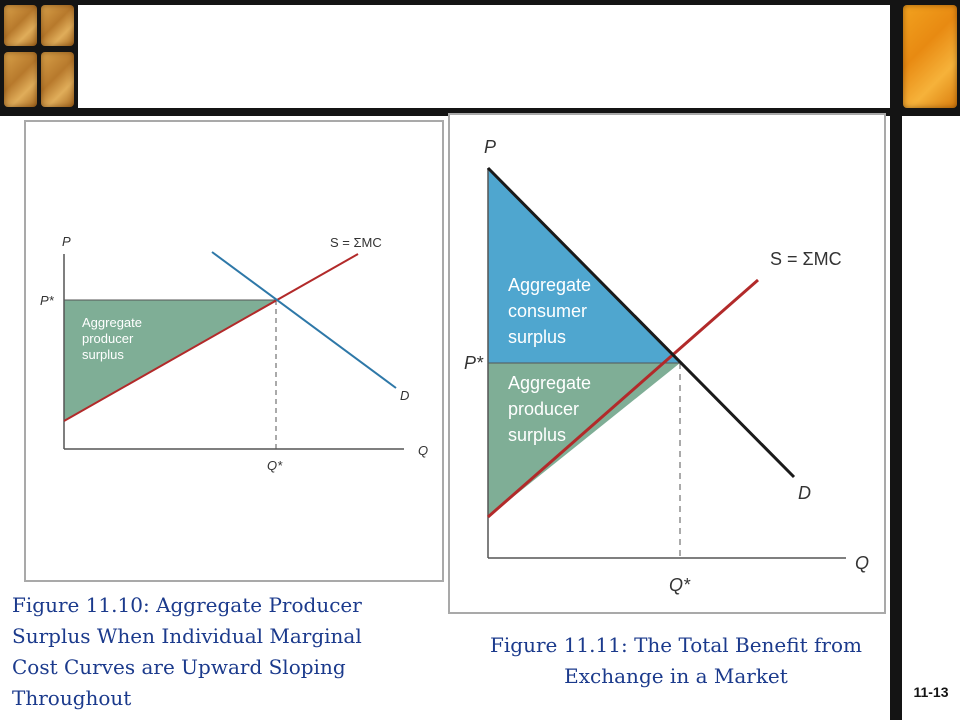  What do you see at coordinates (676, 645) in the screenshot?
I see `caption-line: Figure 11.11: The Total Benefit from` at bounding box center [676, 645].